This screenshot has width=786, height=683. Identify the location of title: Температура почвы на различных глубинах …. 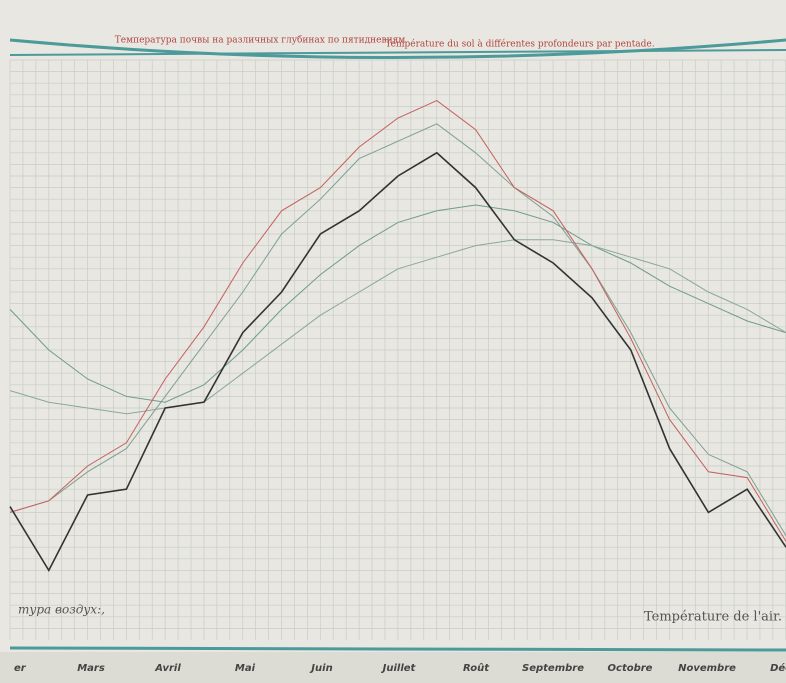
(260, 40).